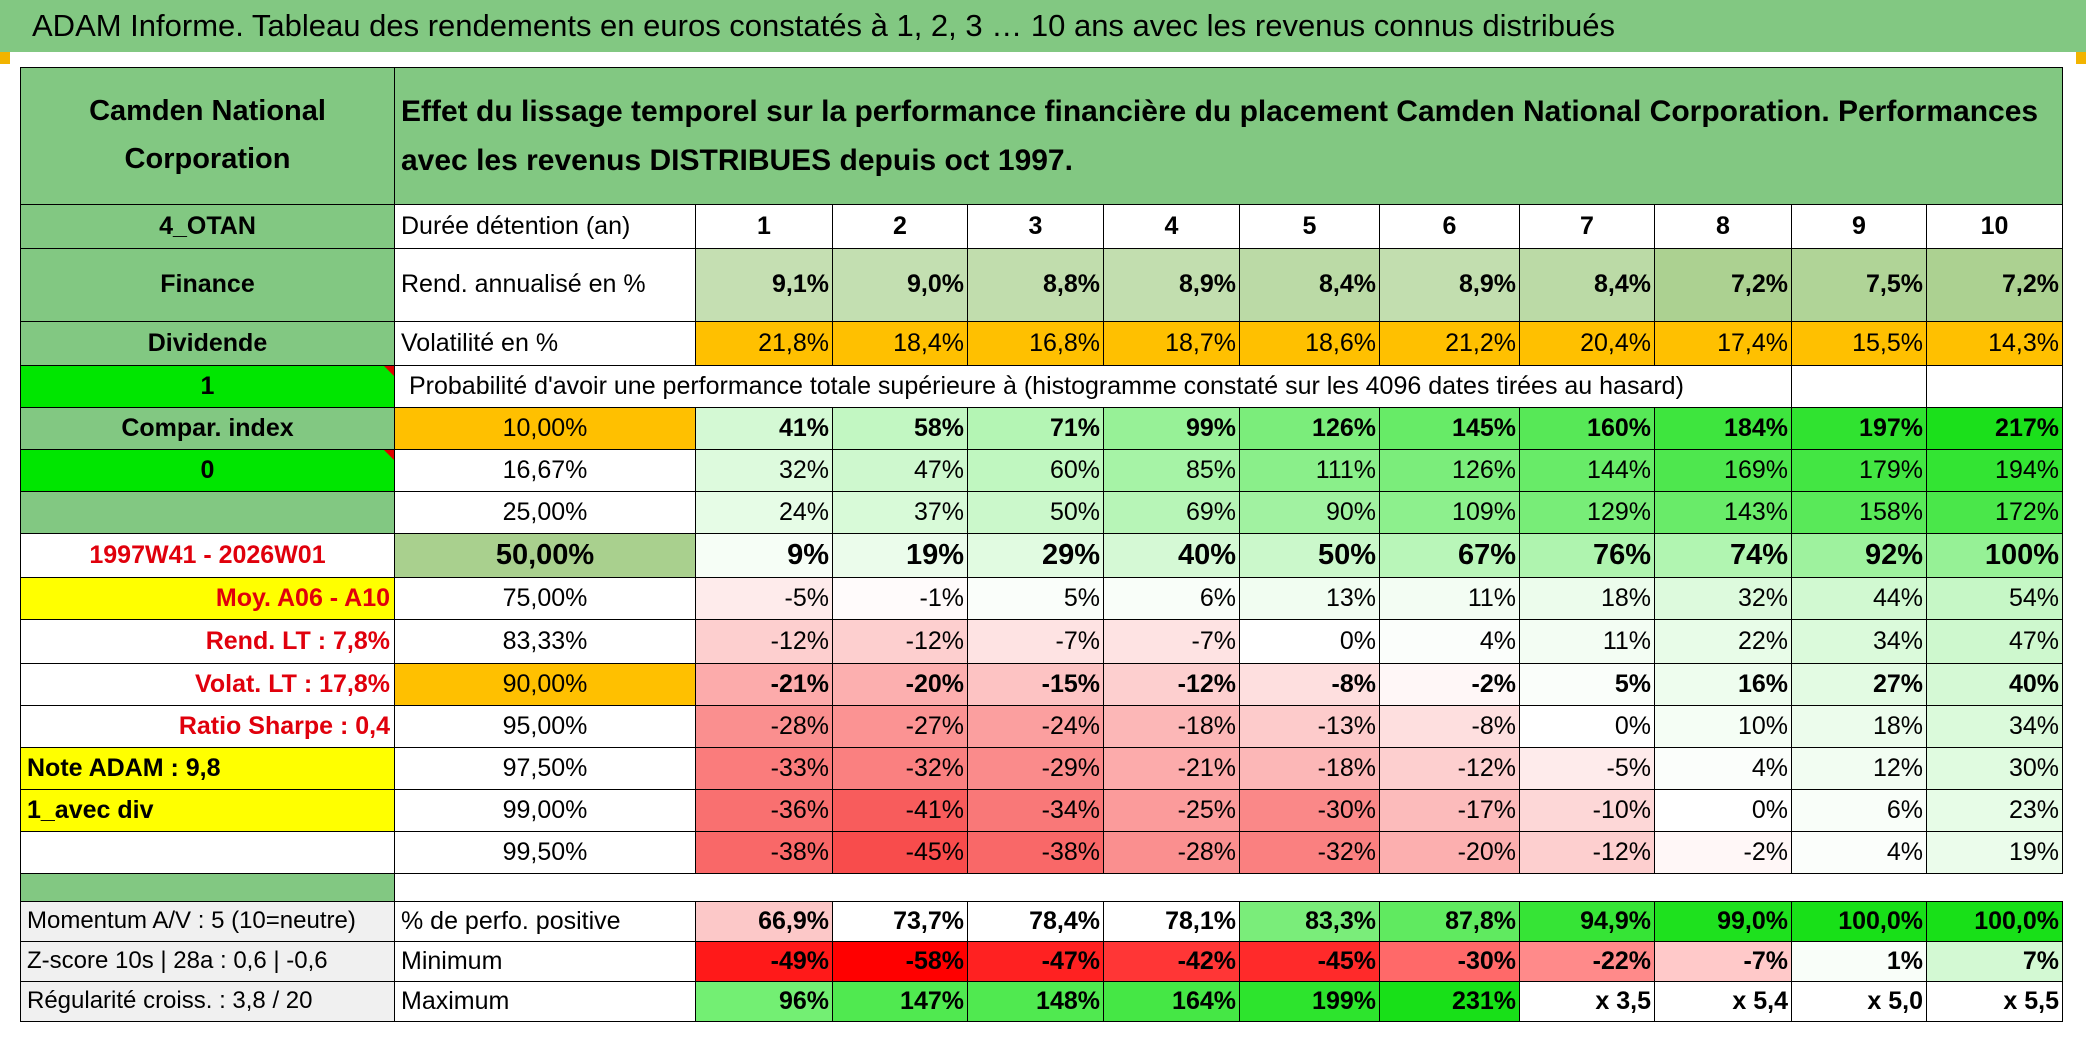 This screenshot has height=1044, width=2086. Describe the element at coordinates (545, 598) in the screenshot. I see `quantile-label: 75,00%` at that location.